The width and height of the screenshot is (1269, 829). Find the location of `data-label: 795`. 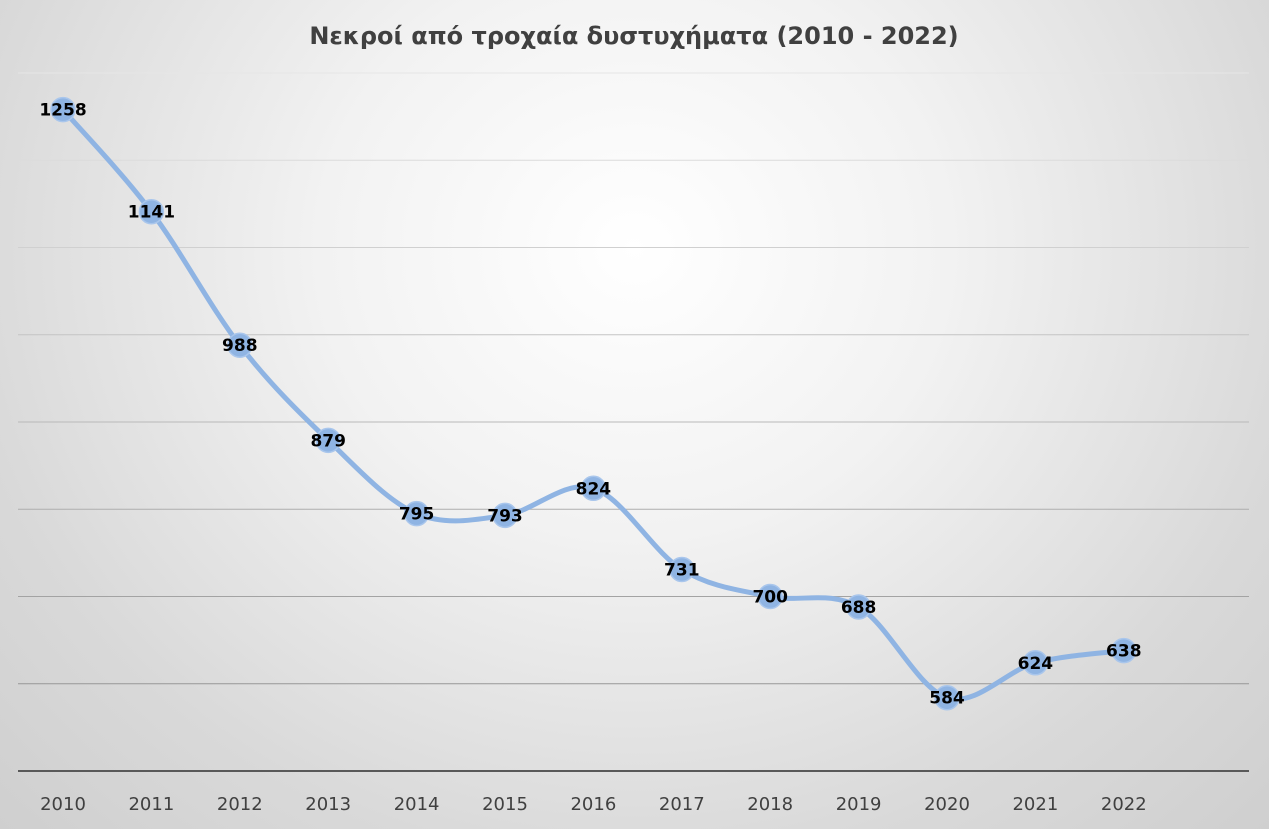

data-label: 795 is located at coordinates (417, 515).